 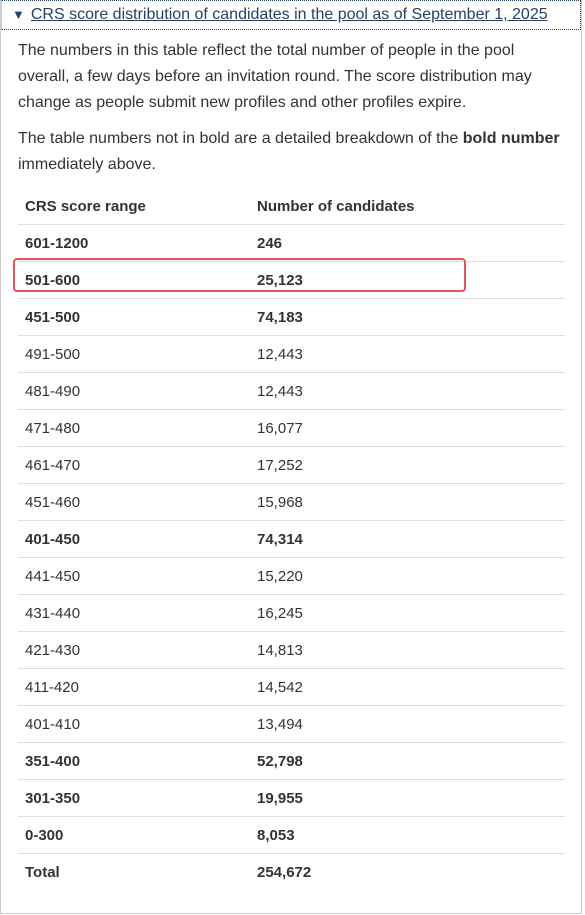 I want to click on table-row: 501-600 25,123, so click(x=291, y=280).